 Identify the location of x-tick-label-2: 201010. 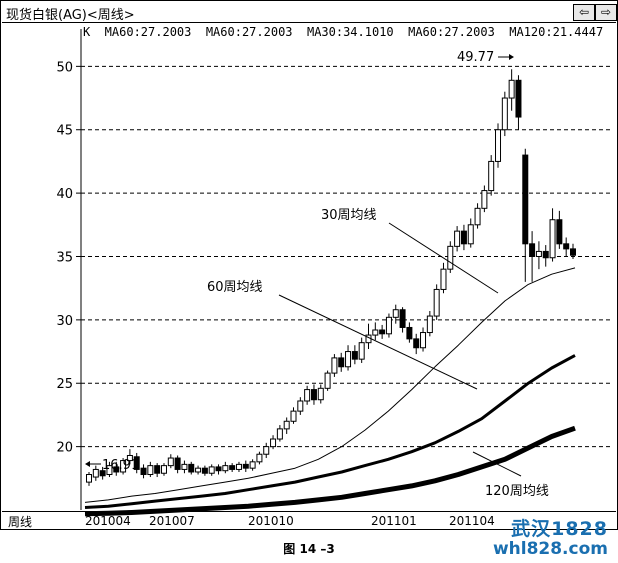
(271, 521).